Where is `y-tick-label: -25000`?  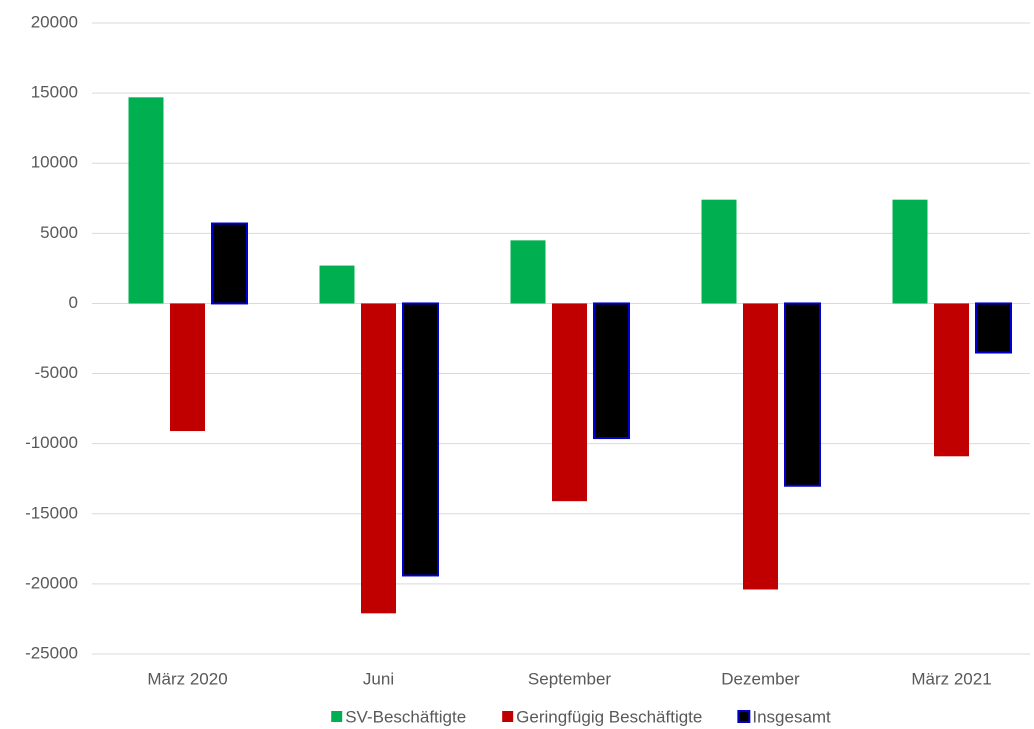 y-tick-label: -25000 is located at coordinates (51, 652).